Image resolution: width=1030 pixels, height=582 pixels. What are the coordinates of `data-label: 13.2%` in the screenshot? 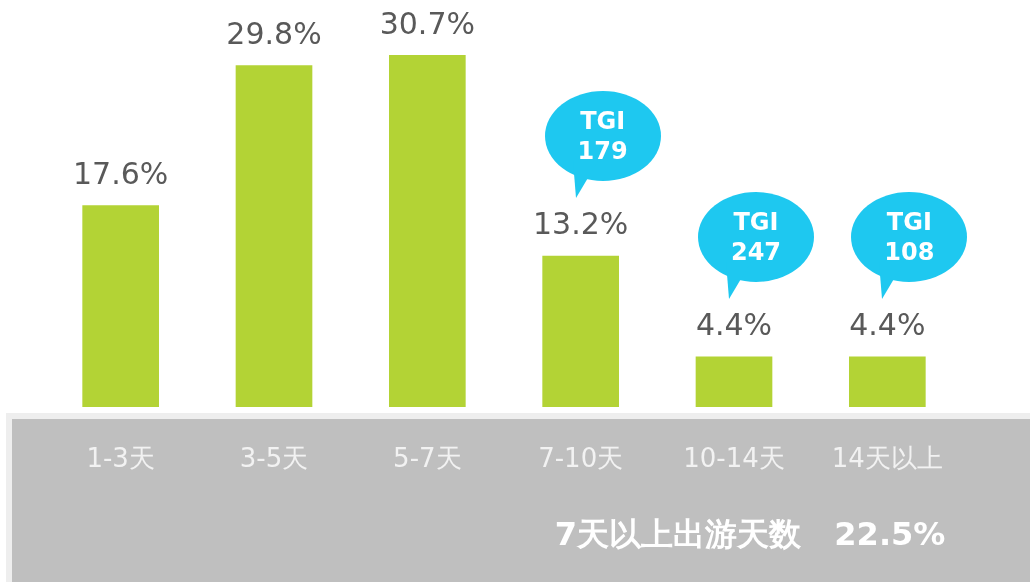 It's located at (581, 224).